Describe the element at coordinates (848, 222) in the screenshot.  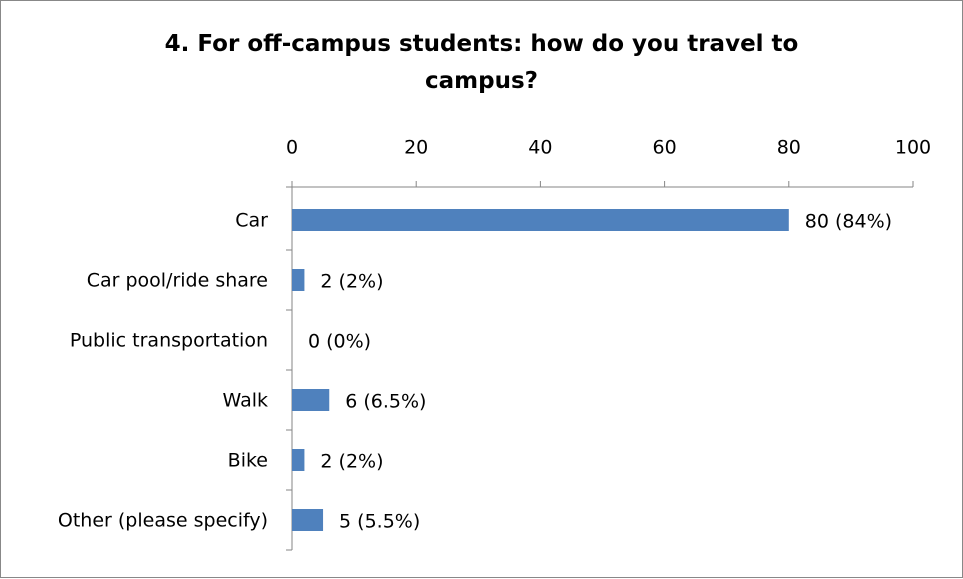
I see `data-label: 80 (84%)` at that location.